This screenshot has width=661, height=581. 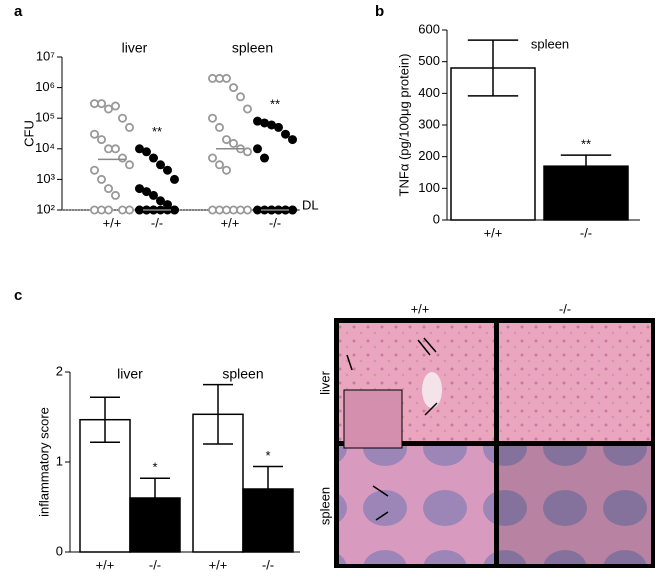 What do you see at coordinates (432, 390) in the screenshot?
I see `vessel` at bounding box center [432, 390].